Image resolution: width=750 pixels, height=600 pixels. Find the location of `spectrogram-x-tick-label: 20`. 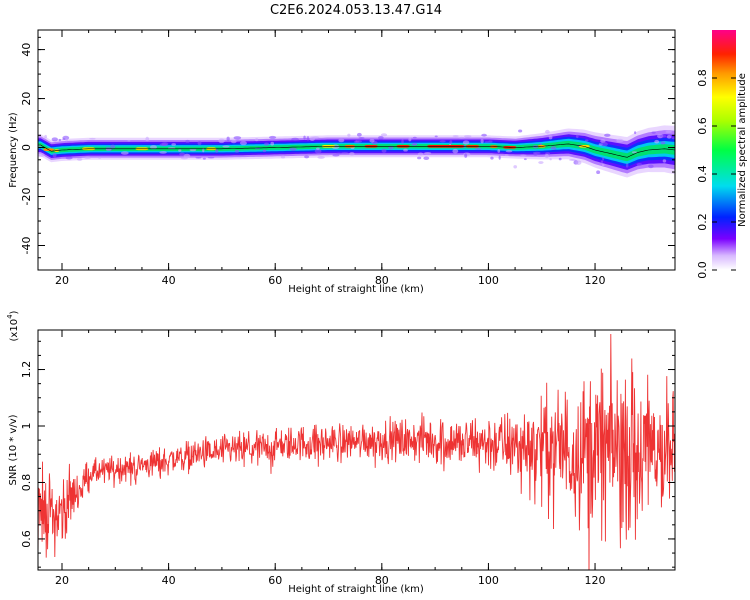

spectrogram-x-tick-label: 20 is located at coordinates (62, 280).